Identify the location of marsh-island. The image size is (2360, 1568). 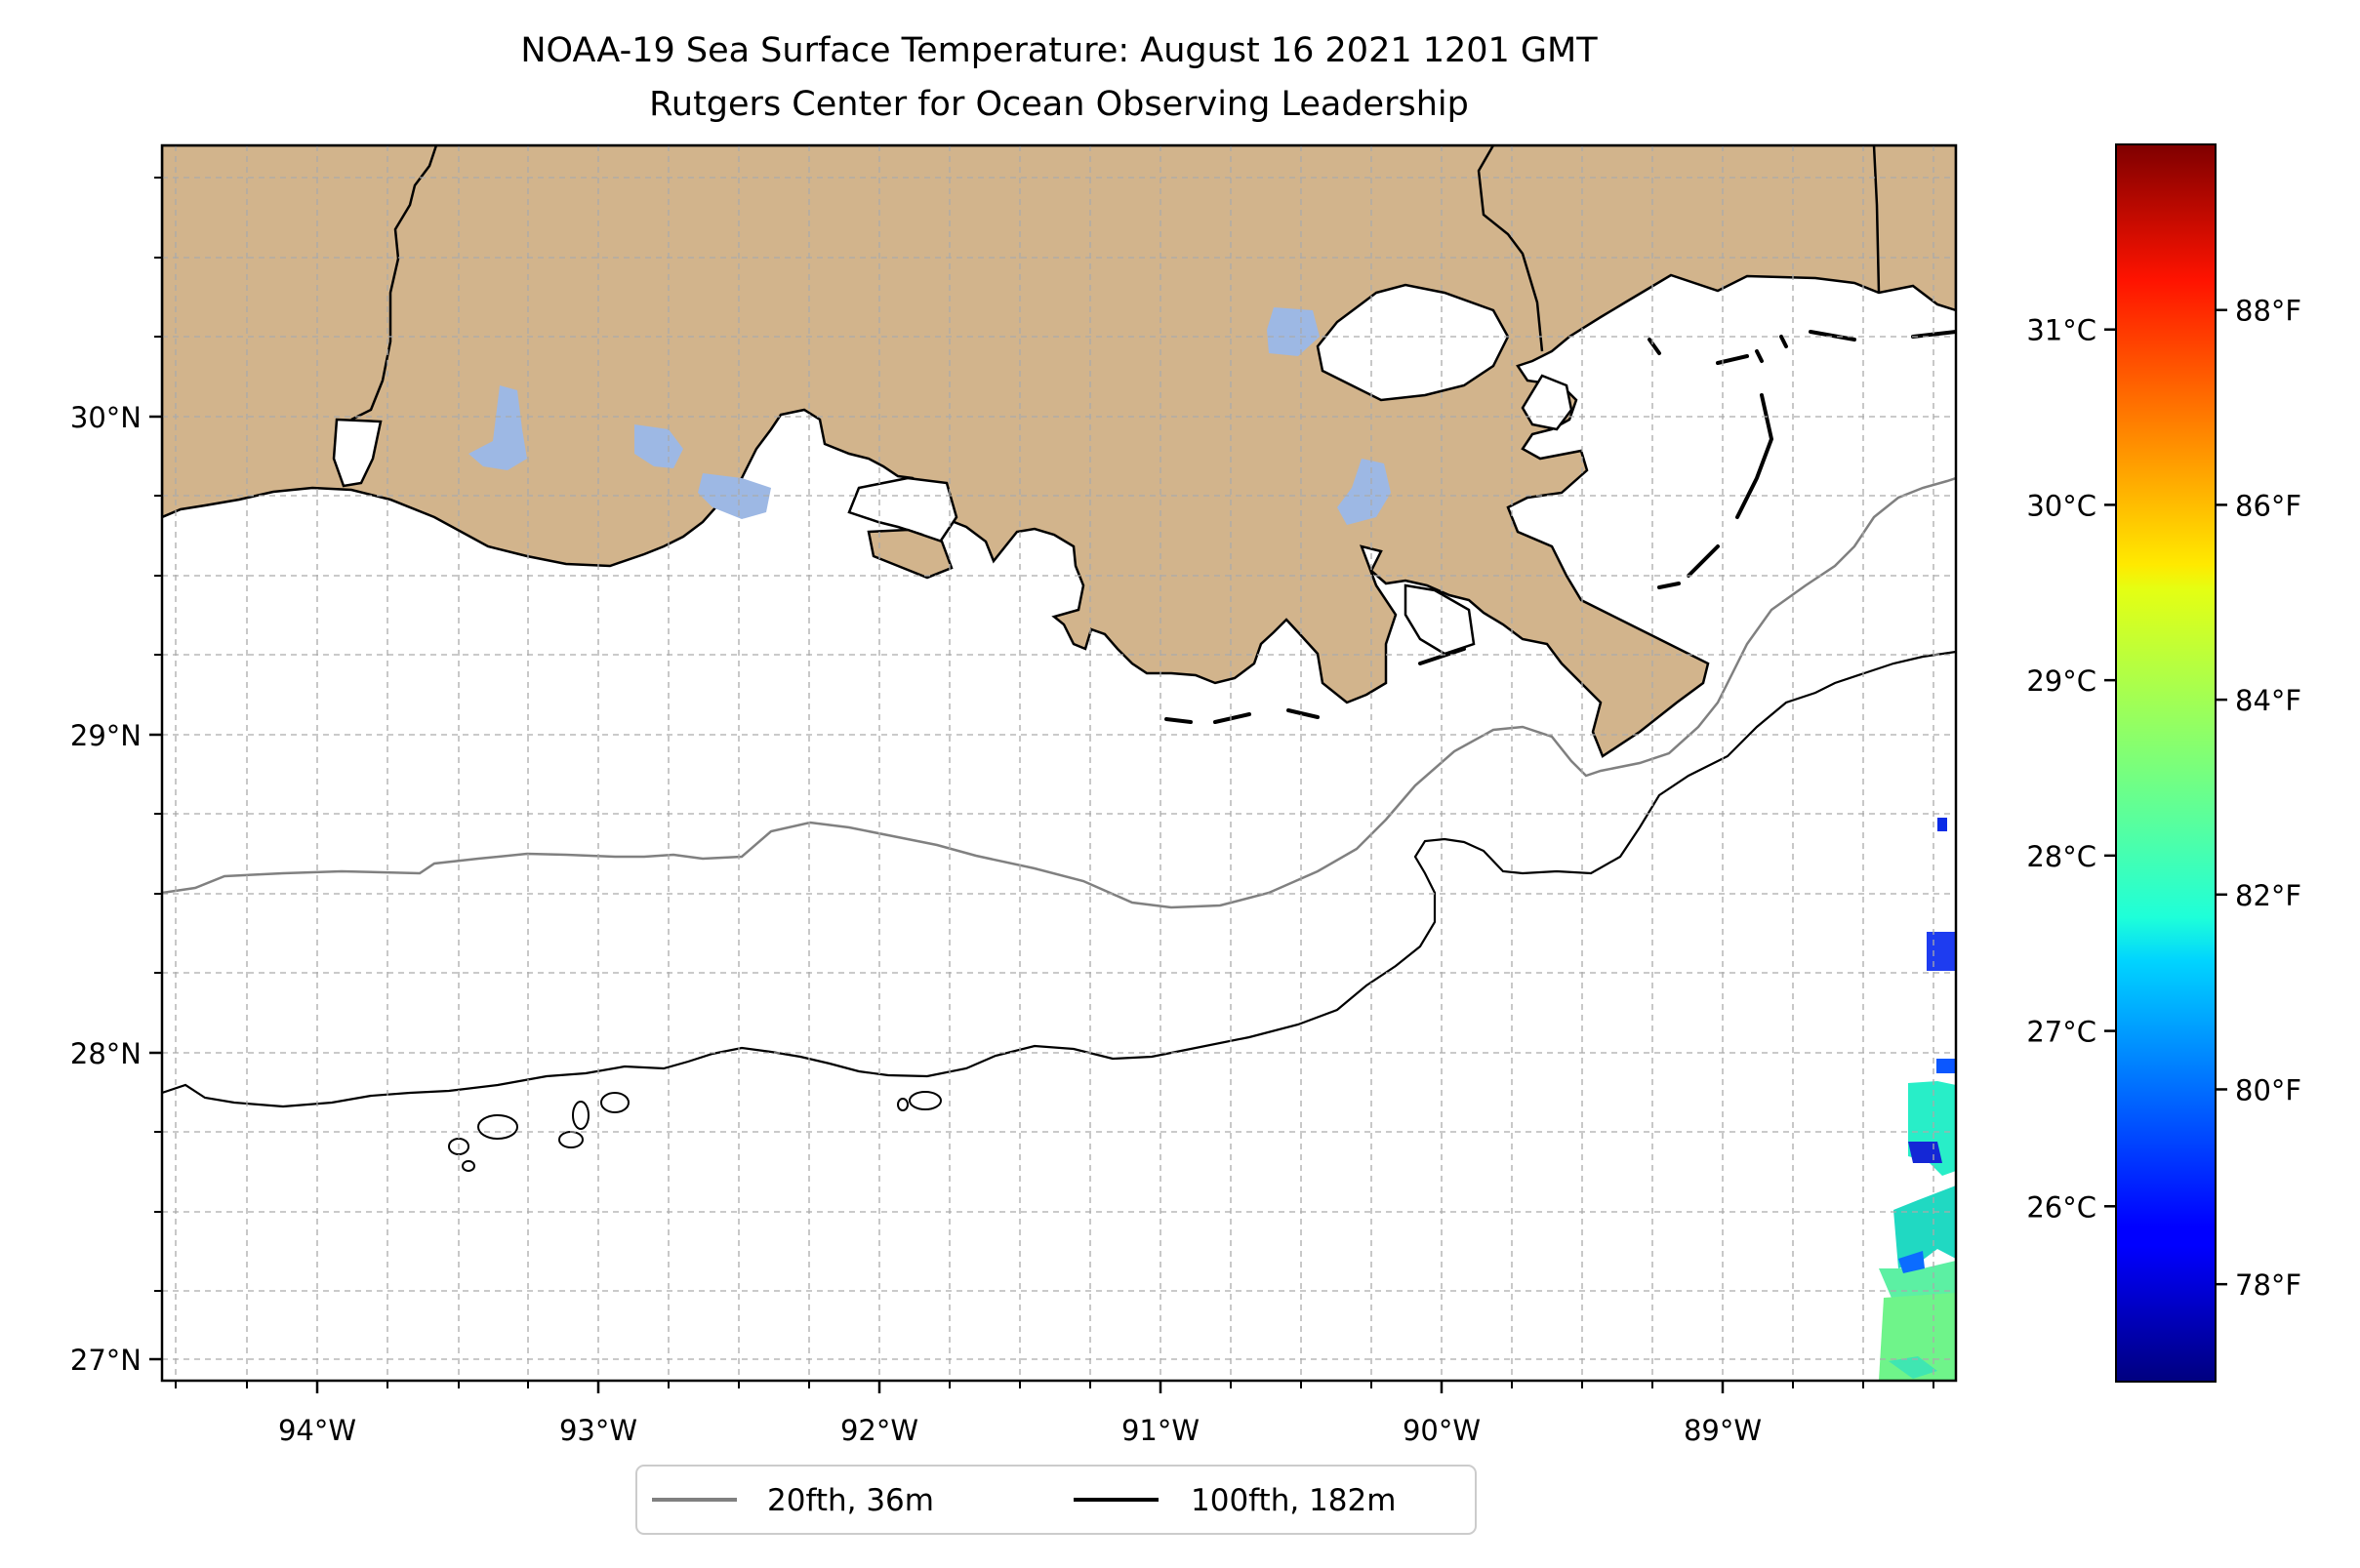
(910, 554).